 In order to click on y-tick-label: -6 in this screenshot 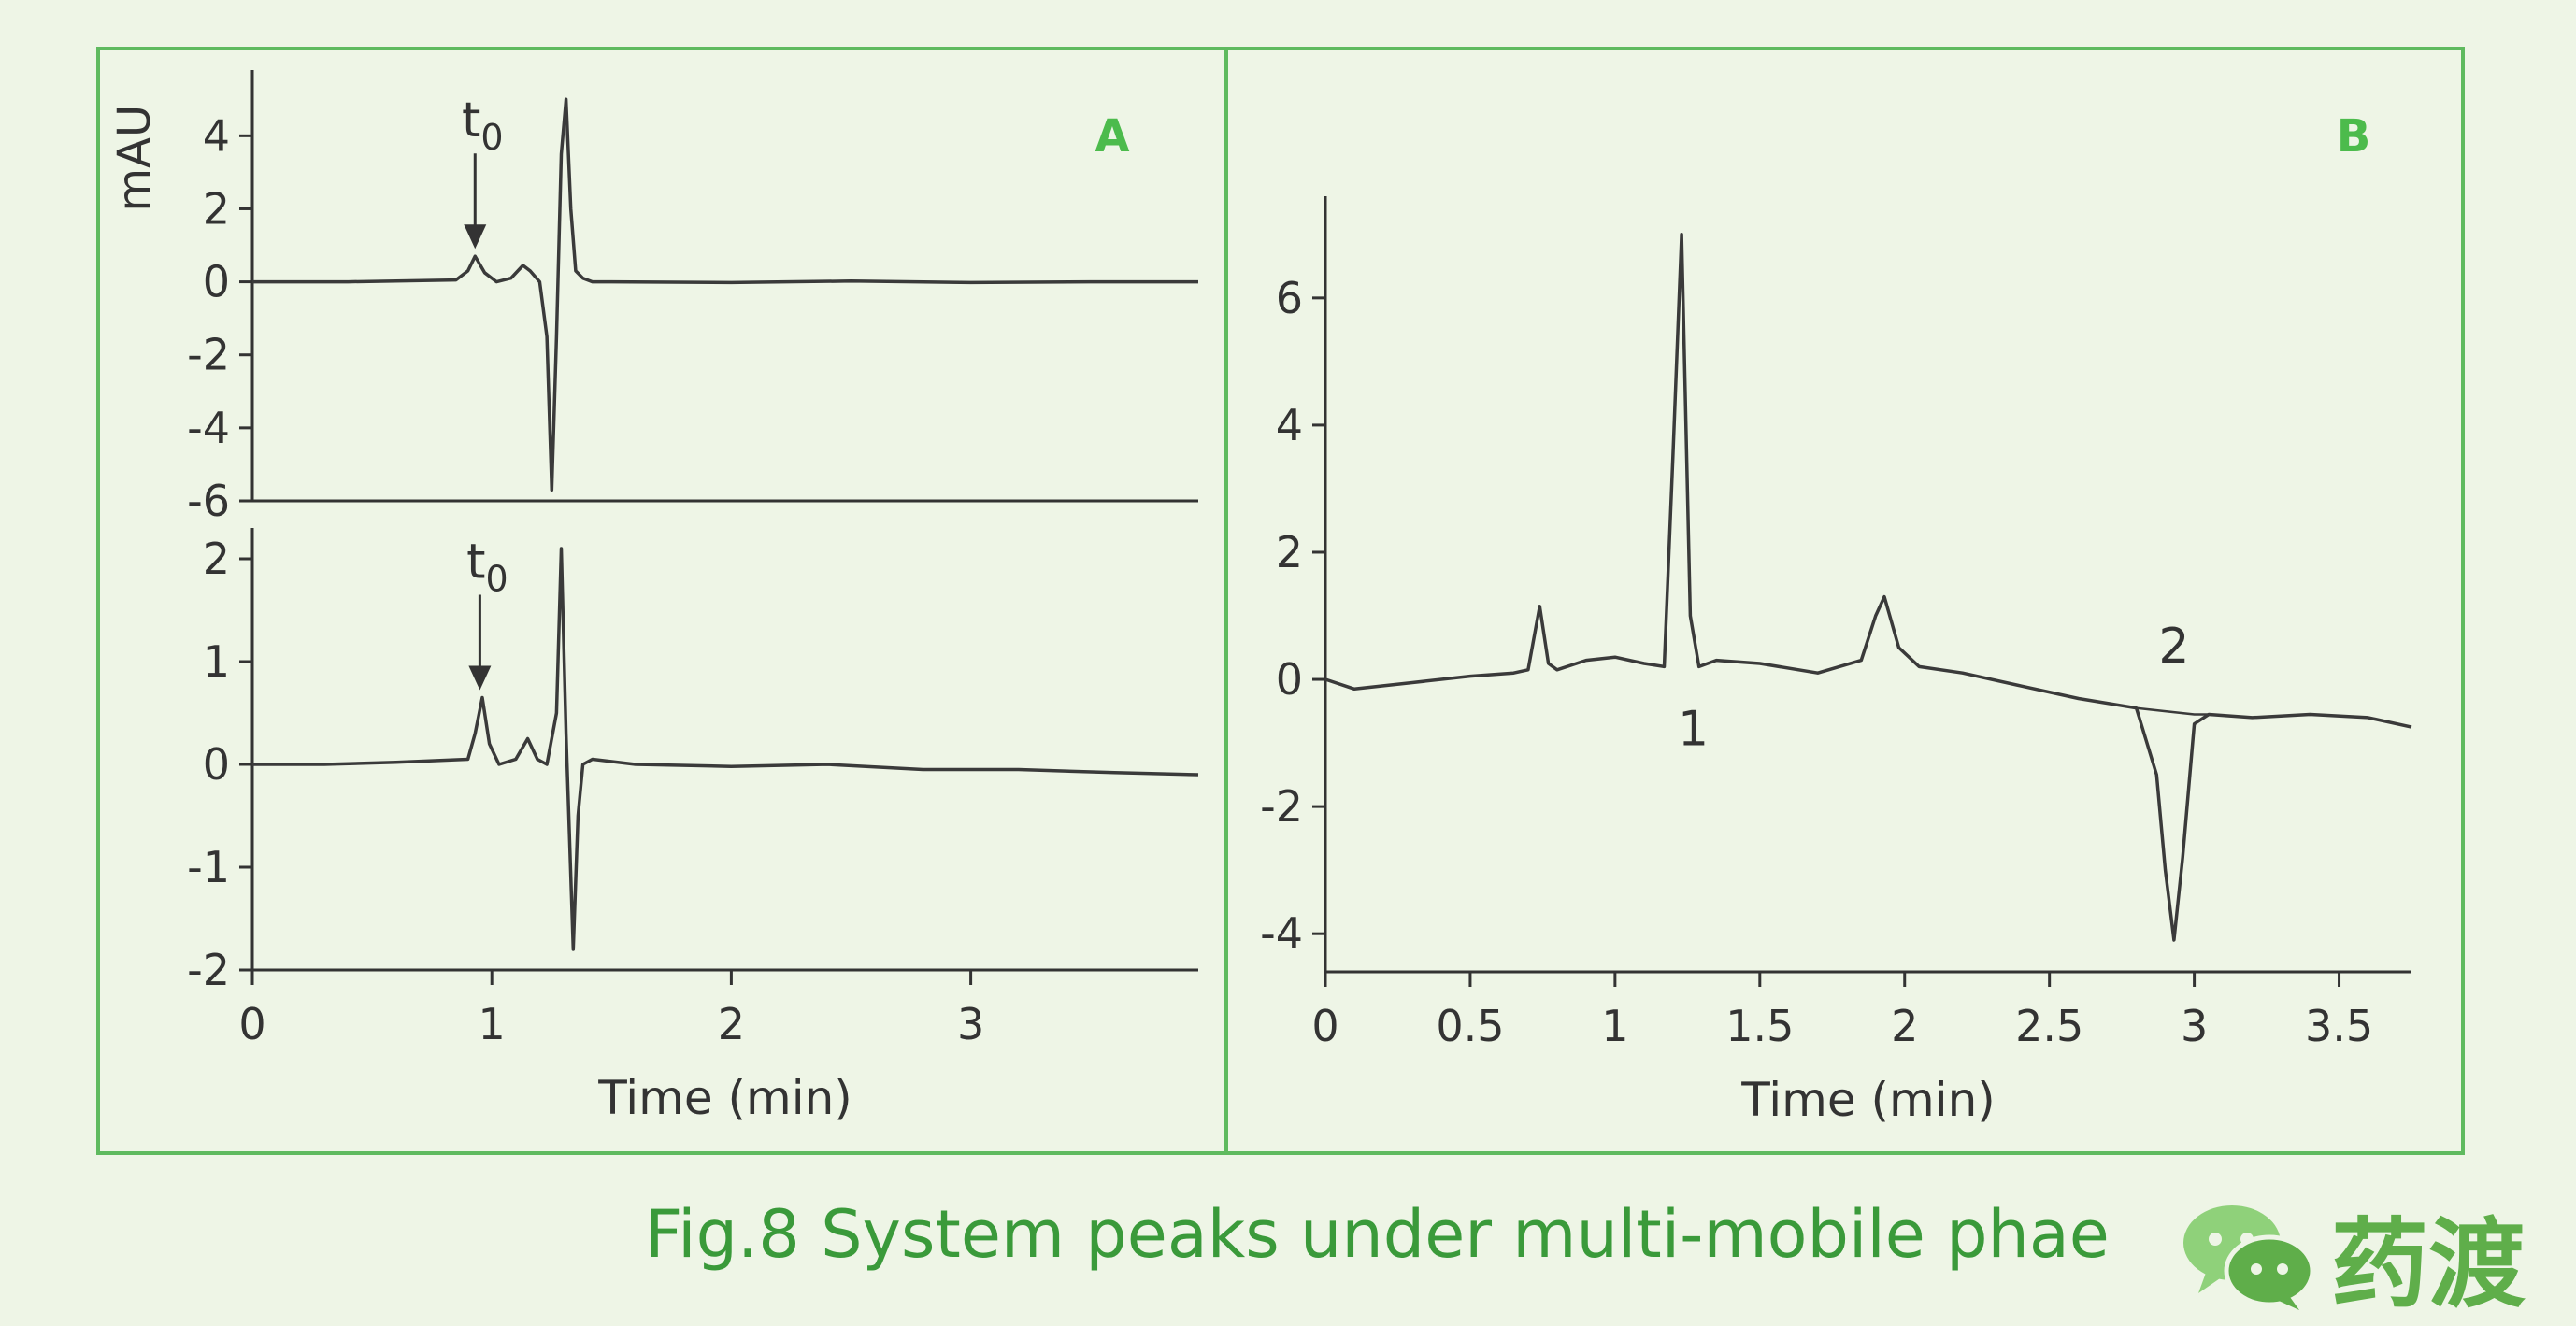, I will do `click(208, 501)`.